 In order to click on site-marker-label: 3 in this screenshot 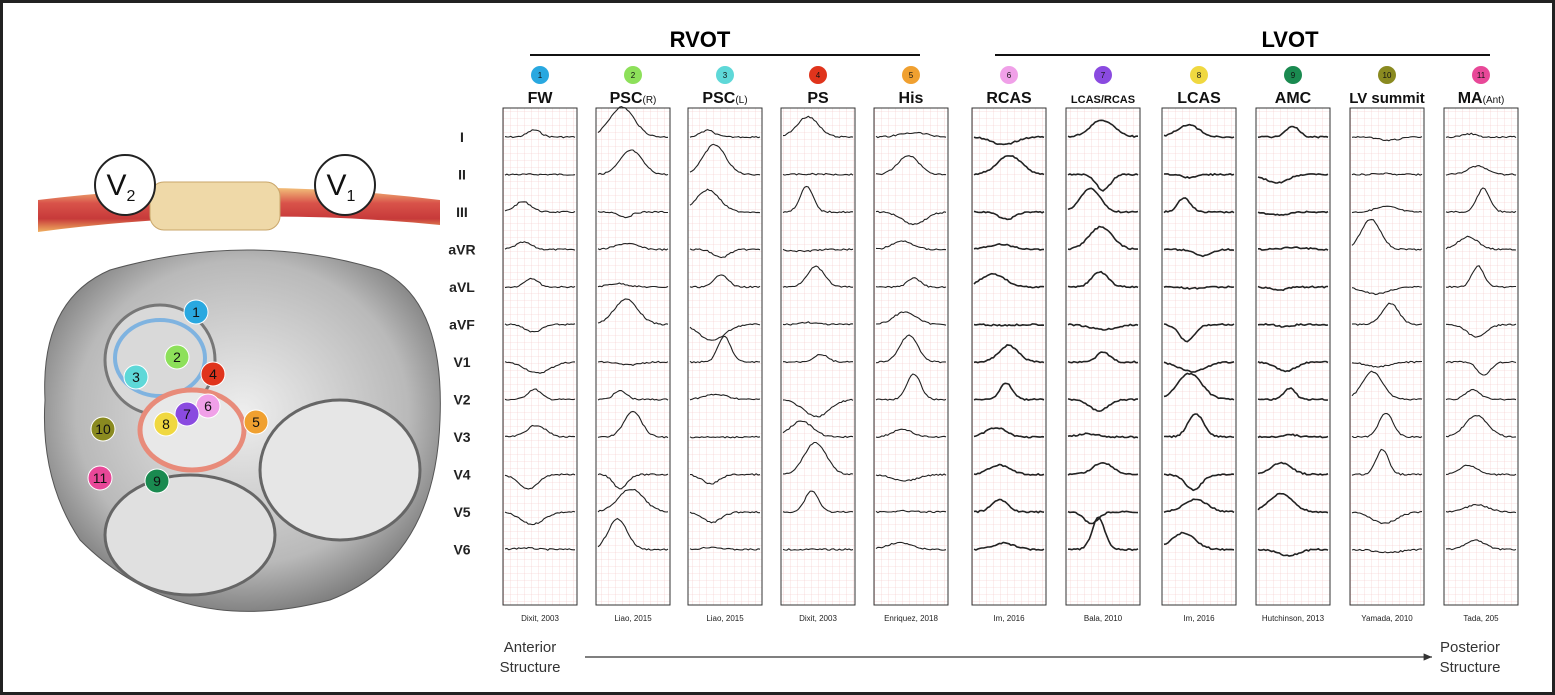, I will do `click(136, 377)`.